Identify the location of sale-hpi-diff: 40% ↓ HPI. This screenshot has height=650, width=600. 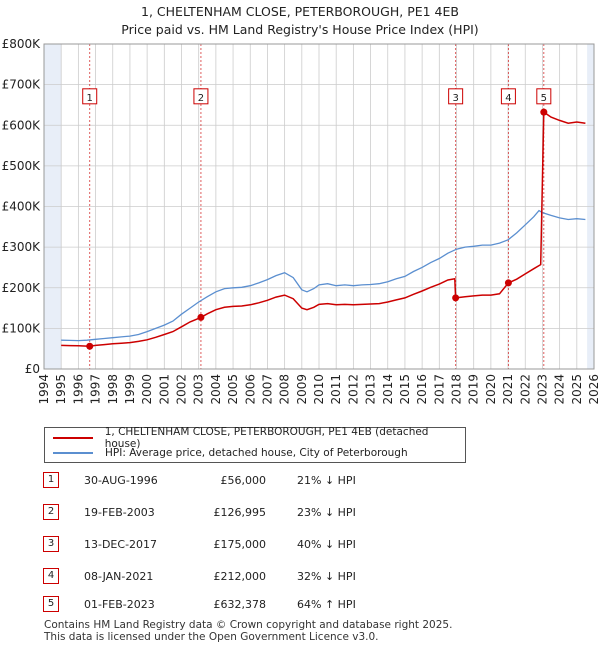
(326, 544).